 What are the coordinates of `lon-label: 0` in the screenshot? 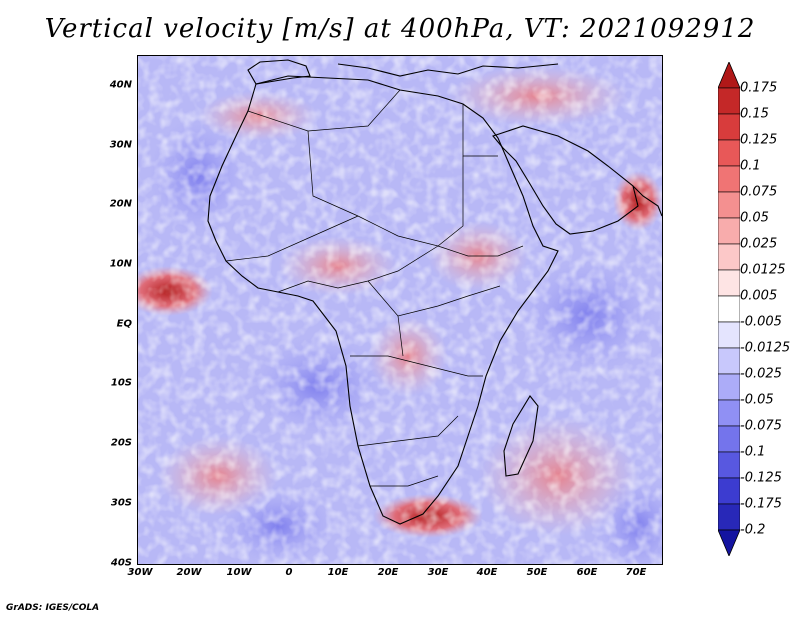 It's located at (289, 572).